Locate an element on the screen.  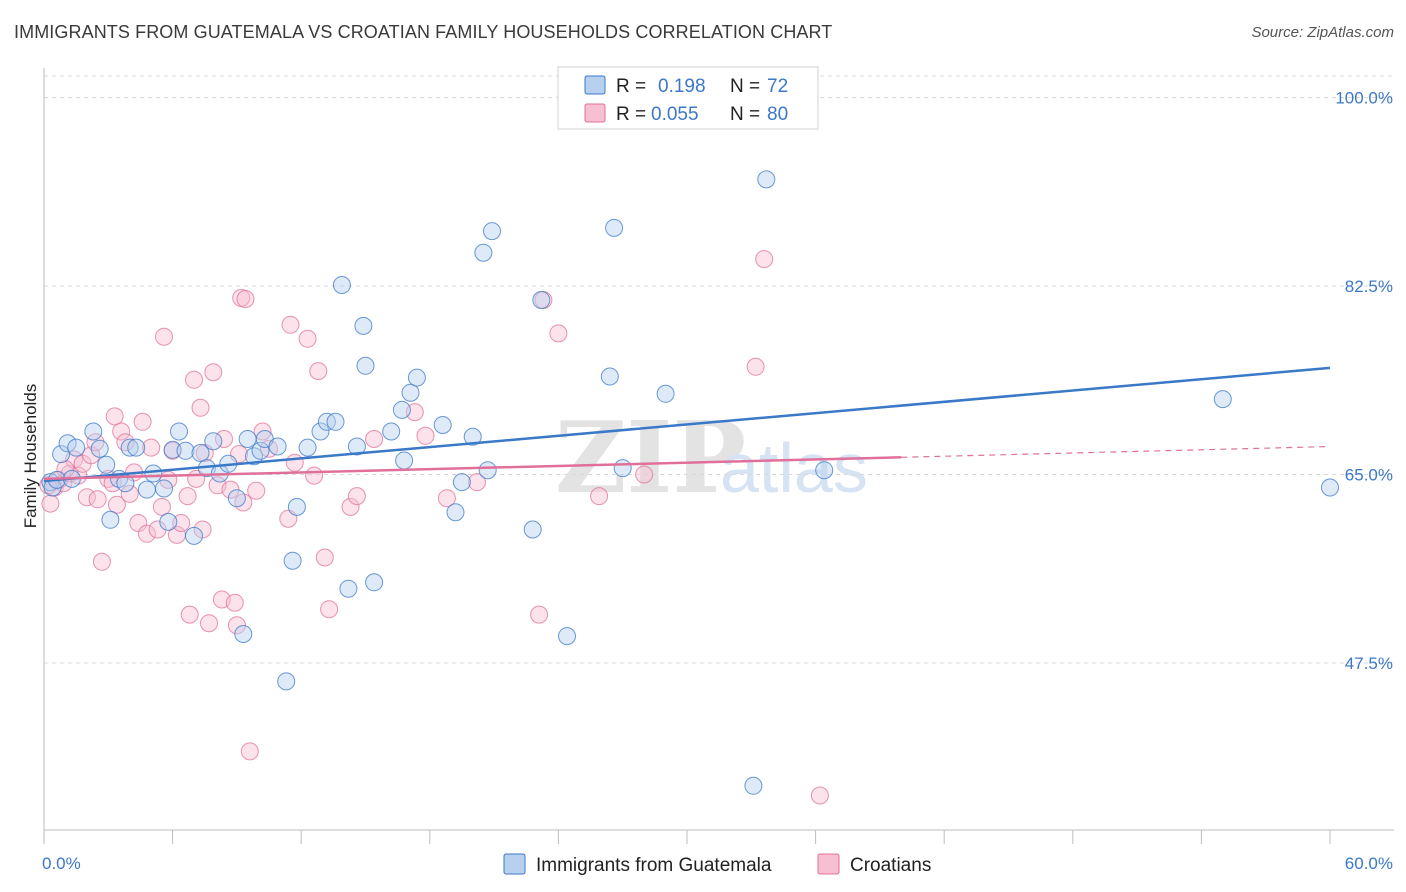
legend-swatch-guatemala is located at coordinates (514, 864).